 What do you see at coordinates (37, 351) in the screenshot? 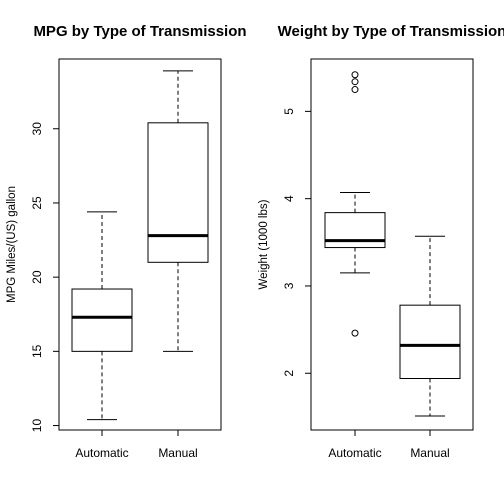
I see `y-tick-label: 15` at bounding box center [37, 351].